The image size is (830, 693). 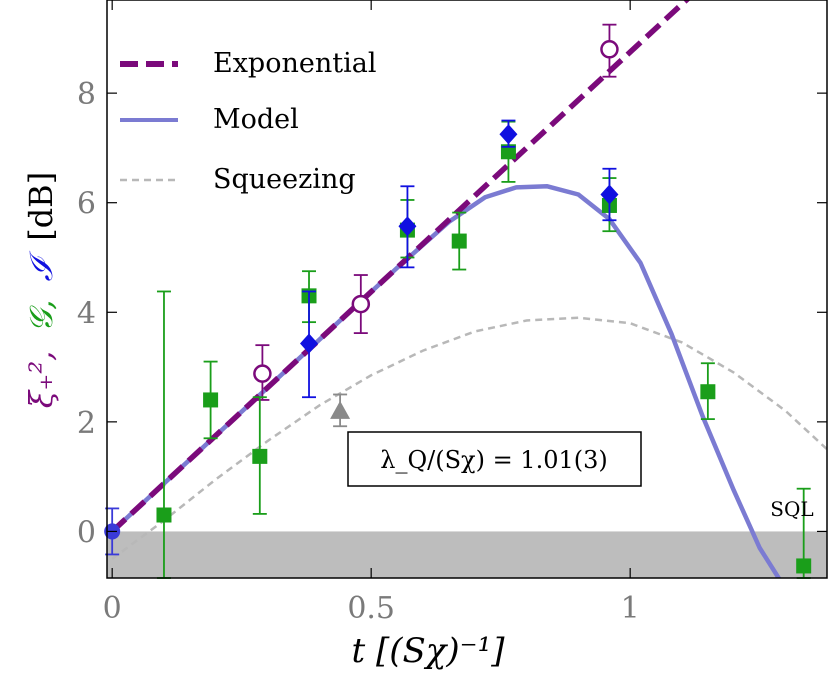 What do you see at coordinates (86, 204) in the screenshot?
I see `y-tick-label: 6` at bounding box center [86, 204].